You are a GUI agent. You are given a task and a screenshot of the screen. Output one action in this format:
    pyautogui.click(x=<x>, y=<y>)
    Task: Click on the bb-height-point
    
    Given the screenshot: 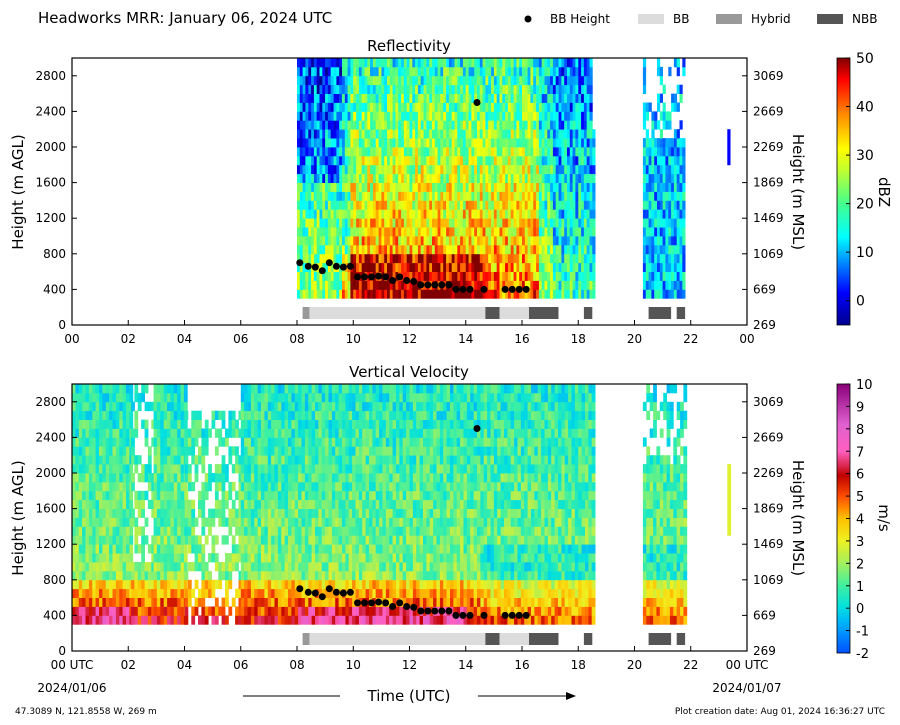 What is the action you would take?
    pyautogui.click(x=336, y=266)
    